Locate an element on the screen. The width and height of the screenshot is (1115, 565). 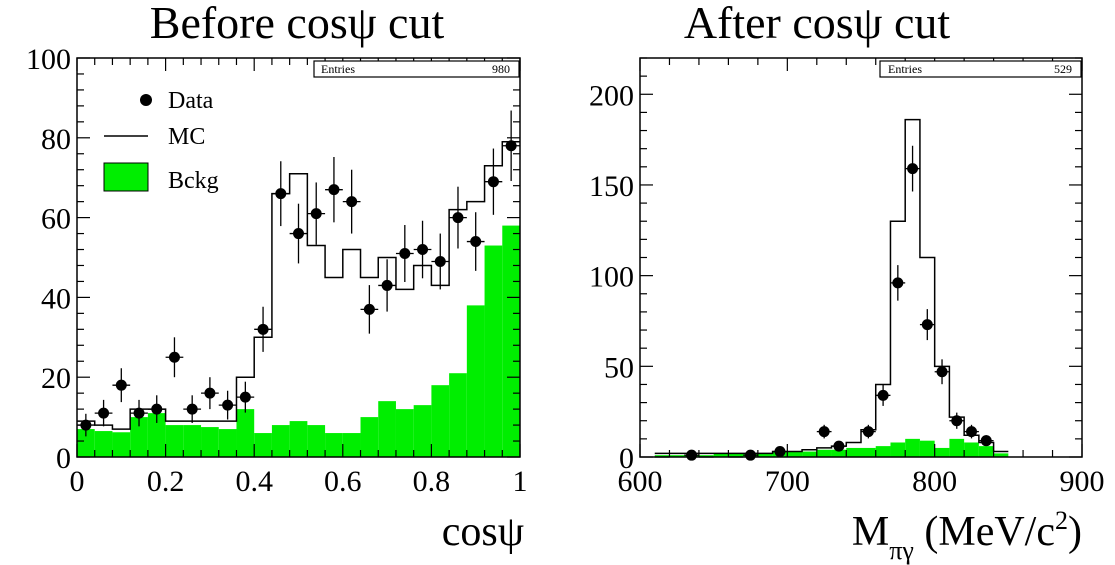
legend-bckg-swatch is located at coordinates (126, 177).